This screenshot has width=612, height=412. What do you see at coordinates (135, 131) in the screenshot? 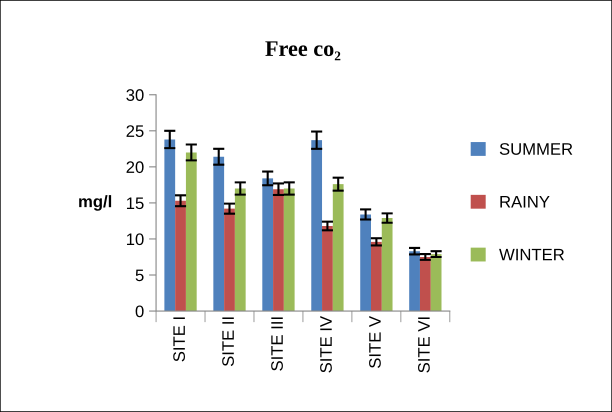
I see `y-tick-label: 25` at bounding box center [135, 131].